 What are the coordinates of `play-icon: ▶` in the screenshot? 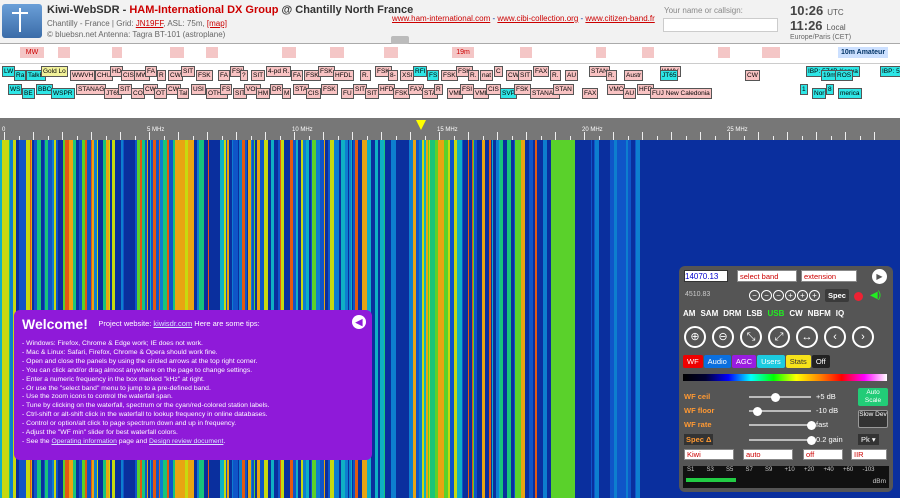 It's located at (879, 276).